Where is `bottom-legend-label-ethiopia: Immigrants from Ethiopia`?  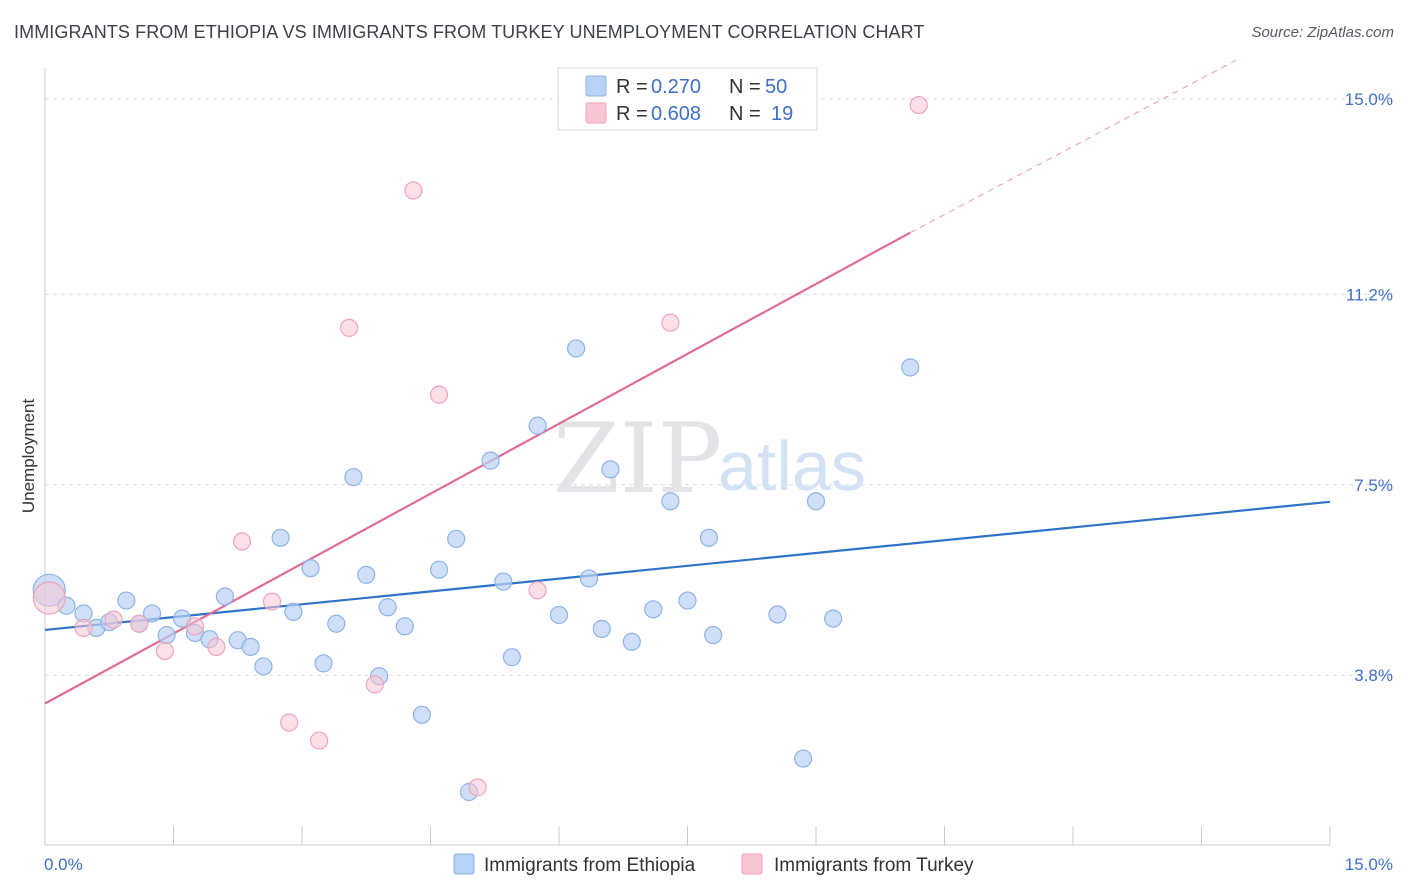
bottom-legend-label-ethiopia: Immigrants from Ethiopia is located at coordinates (590, 865).